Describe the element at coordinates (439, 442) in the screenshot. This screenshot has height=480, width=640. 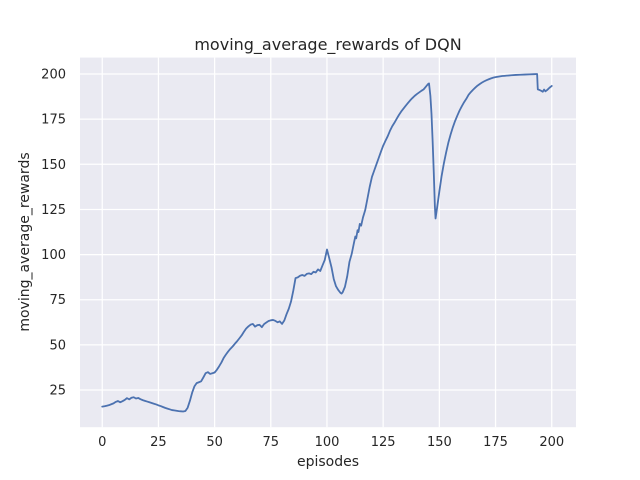
I see `x-tick-label: 150` at that location.